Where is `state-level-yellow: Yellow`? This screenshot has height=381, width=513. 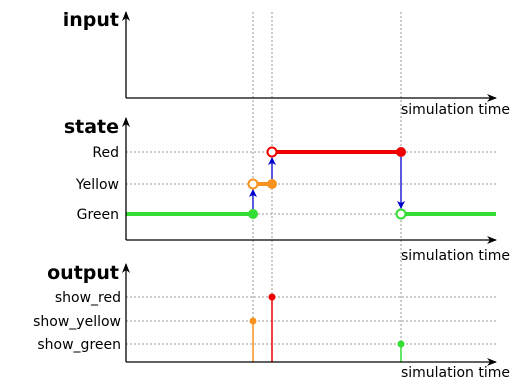 state-level-yellow: Yellow is located at coordinates (97, 185).